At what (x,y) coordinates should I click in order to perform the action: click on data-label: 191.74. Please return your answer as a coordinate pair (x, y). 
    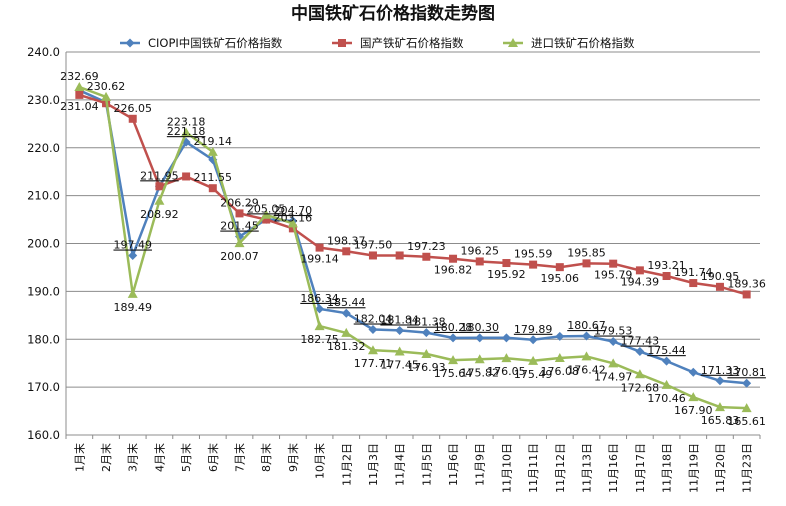
    Looking at the image, I should click on (693, 272).